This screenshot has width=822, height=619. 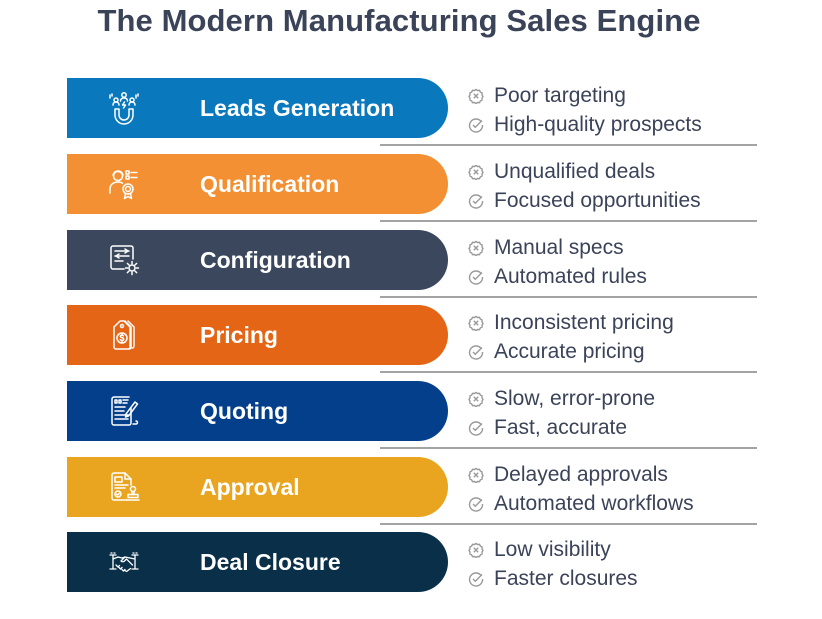 I want to click on stage-label: Pricing, so click(x=239, y=335).